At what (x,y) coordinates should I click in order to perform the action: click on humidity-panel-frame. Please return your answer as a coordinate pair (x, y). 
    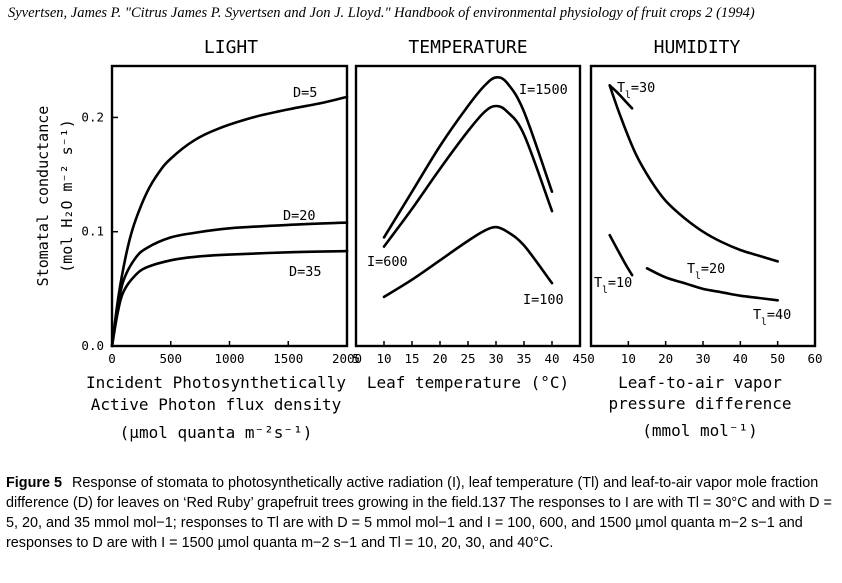
    Looking at the image, I should click on (703, 206).